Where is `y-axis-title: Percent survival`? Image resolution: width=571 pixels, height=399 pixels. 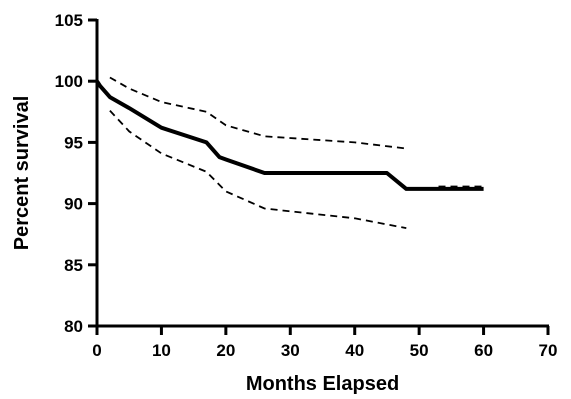 y-axis-title: Percent survival is located at coordinates (22, 173).